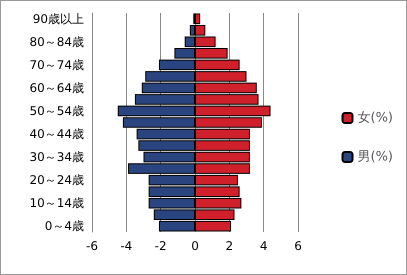  Describe the element at coordinates (58, 19) in the screenshot. I see `y-tick-label: 90歳以上` at that location.